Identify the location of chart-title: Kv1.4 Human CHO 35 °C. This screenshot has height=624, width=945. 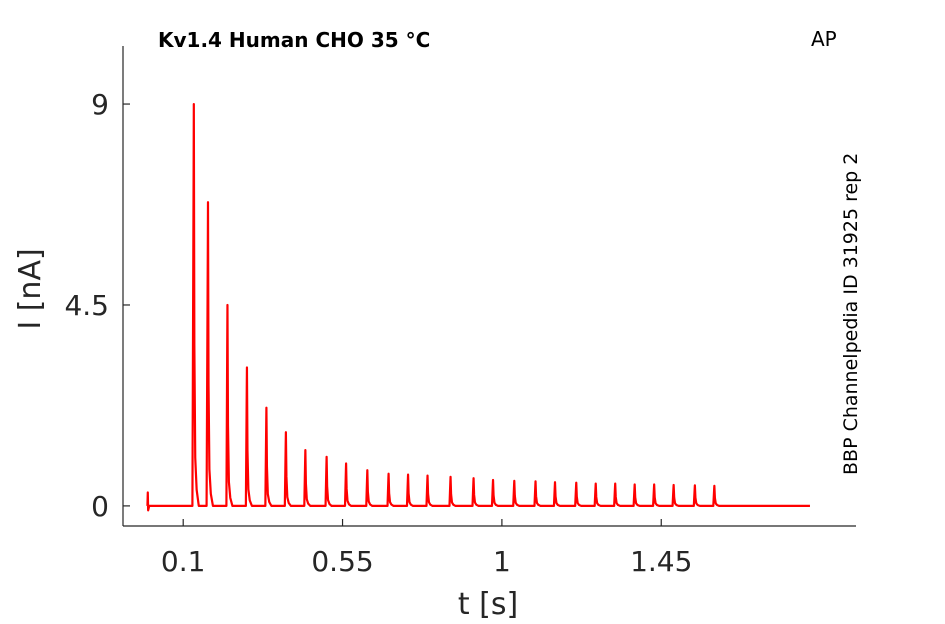
(294, 40).